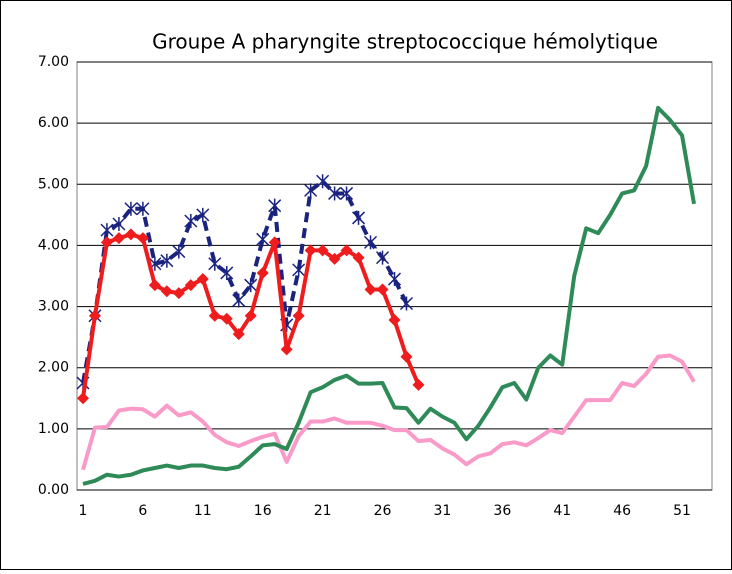 The height and width of the screenshot is (574, 732). I want to click on y-tick-label: 1.00, so click(53, 429).